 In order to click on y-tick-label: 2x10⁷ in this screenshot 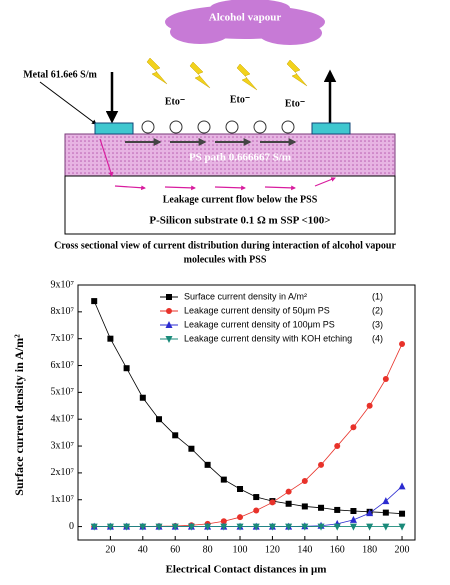, I will do `click(63, 472)`.